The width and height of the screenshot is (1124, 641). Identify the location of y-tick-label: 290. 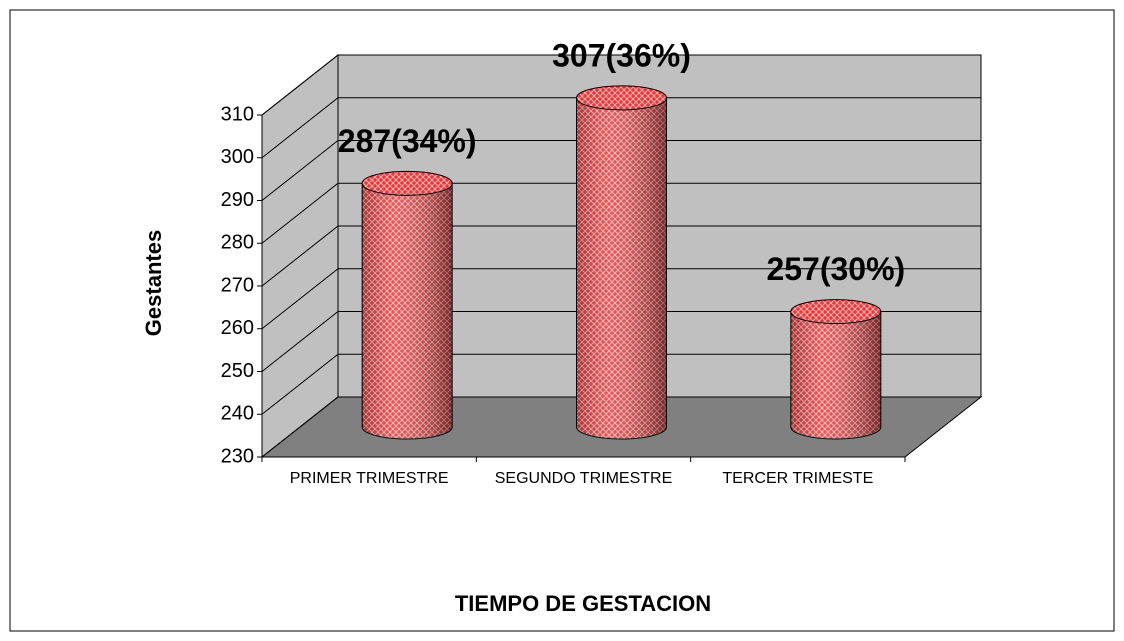
(237, 200).